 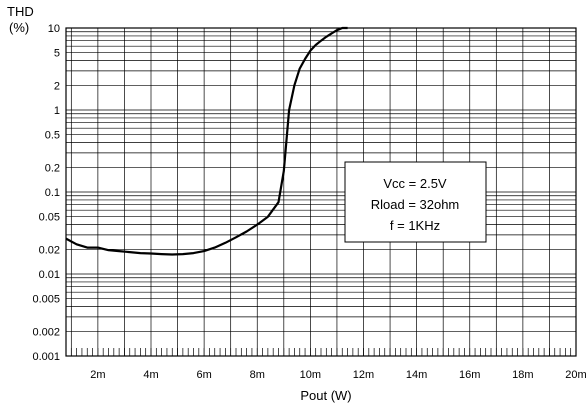 I want to click on test-conditions-box-frame, so click(x=415, y=202).